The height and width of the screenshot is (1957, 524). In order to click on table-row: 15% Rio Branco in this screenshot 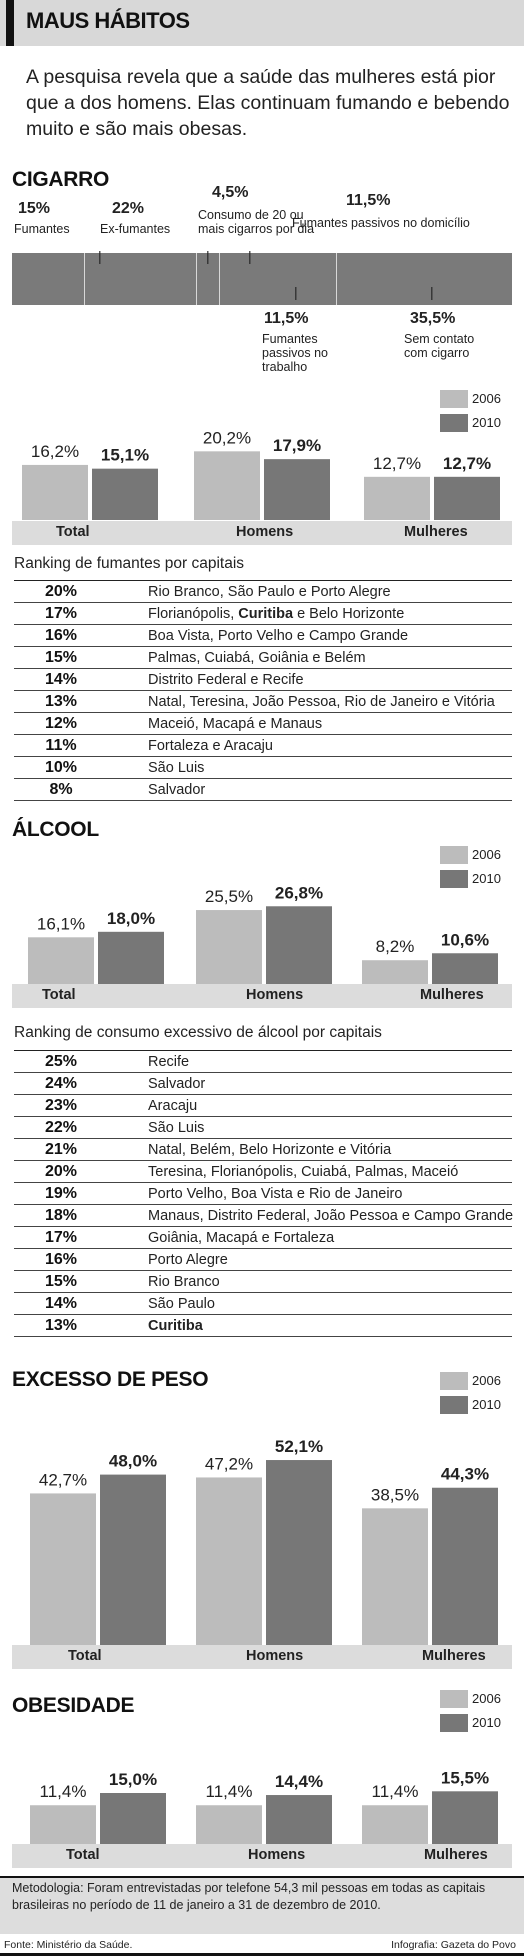, I will do `click(263, 1282)`.